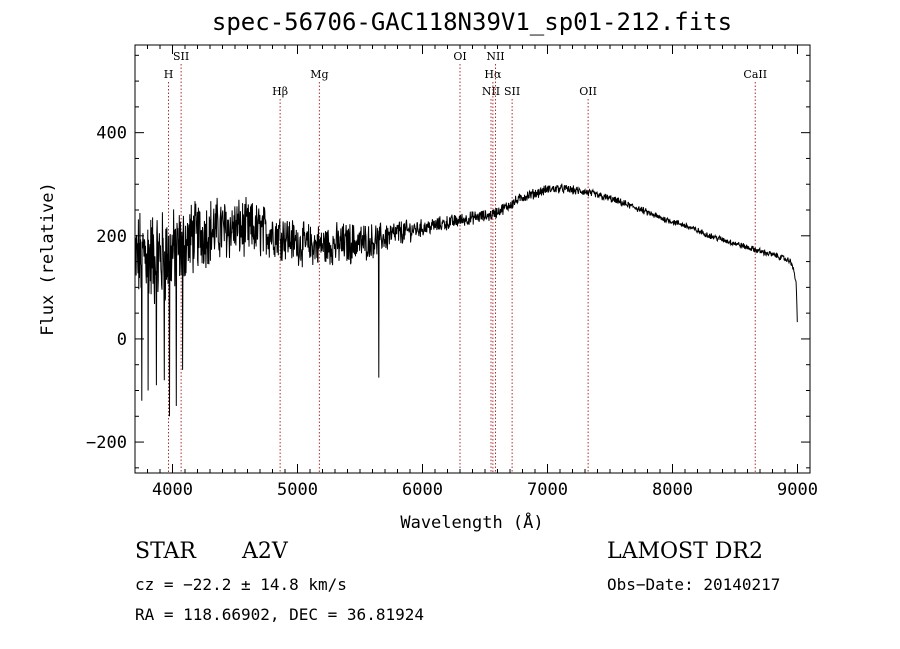 This screenshot has height=649, width=900. Describe the element at coordinates (319, 74) in the screenshot. I see `line-marker-label: Mg` at that location.